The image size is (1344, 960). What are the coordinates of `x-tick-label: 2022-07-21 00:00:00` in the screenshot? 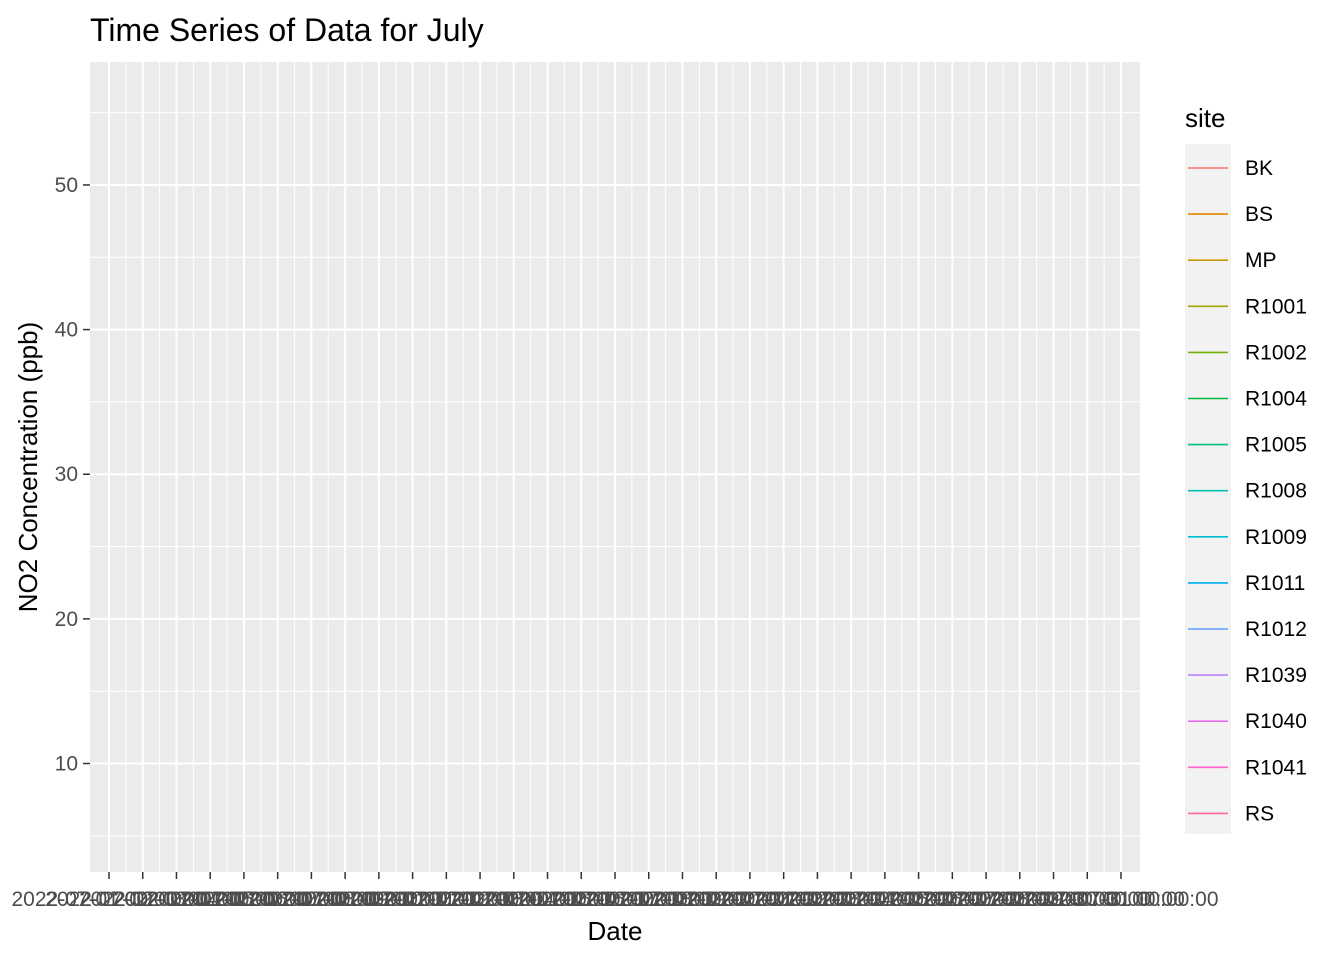 It's located at (783, 899).